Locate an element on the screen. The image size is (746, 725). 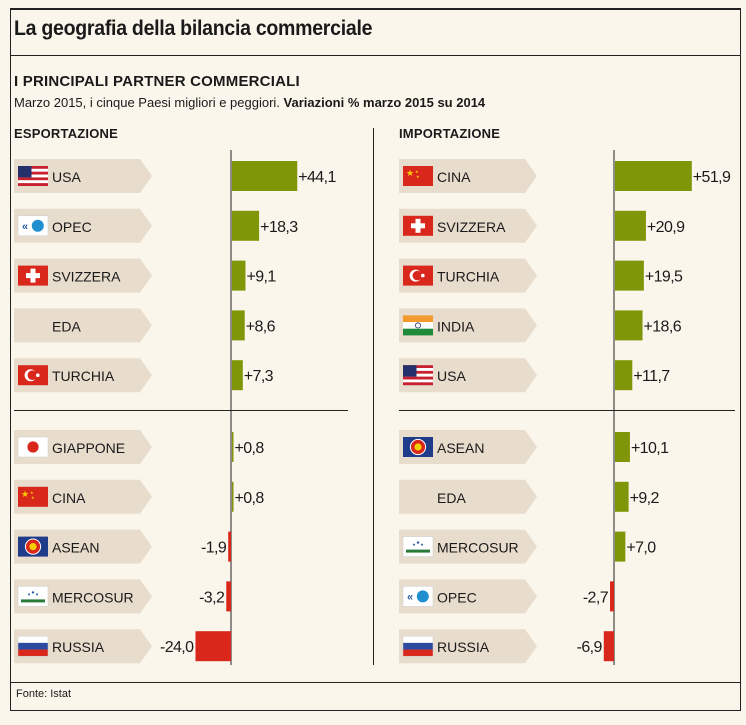
category-label: INDIA is located at coordinates (456, 326).